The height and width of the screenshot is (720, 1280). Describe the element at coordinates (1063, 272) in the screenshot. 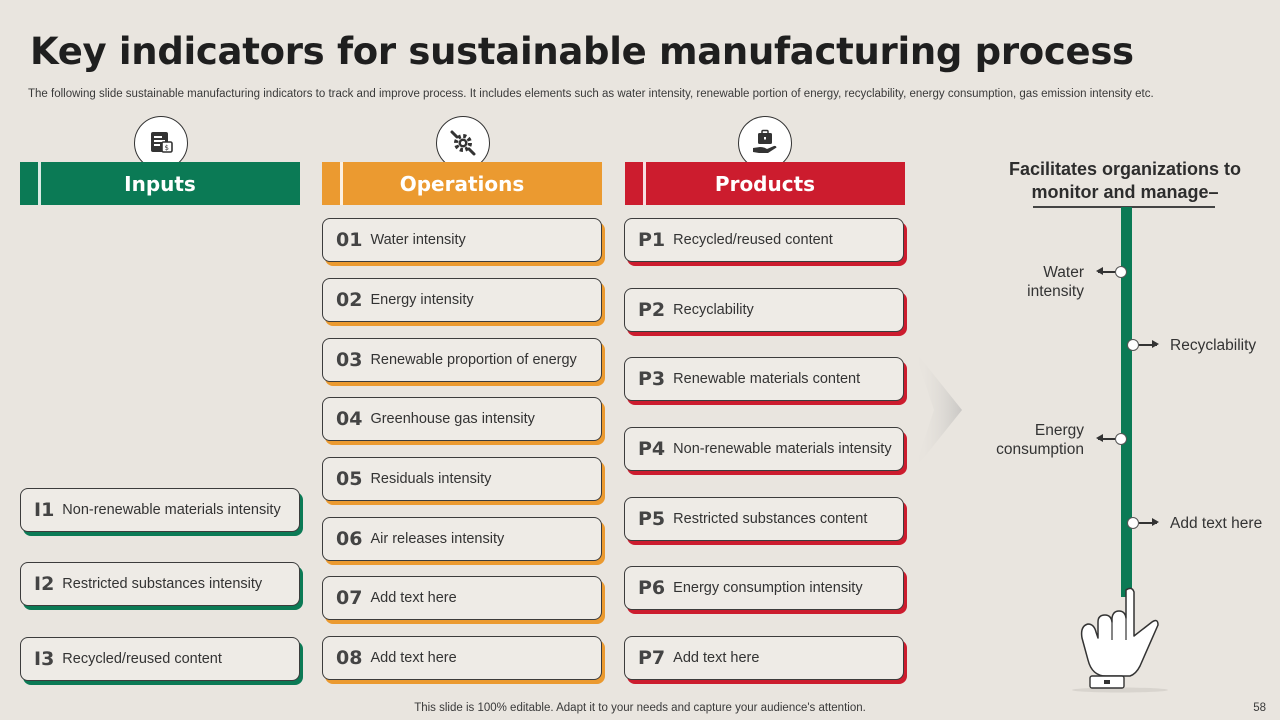

I see `label-line: Water` at that location.